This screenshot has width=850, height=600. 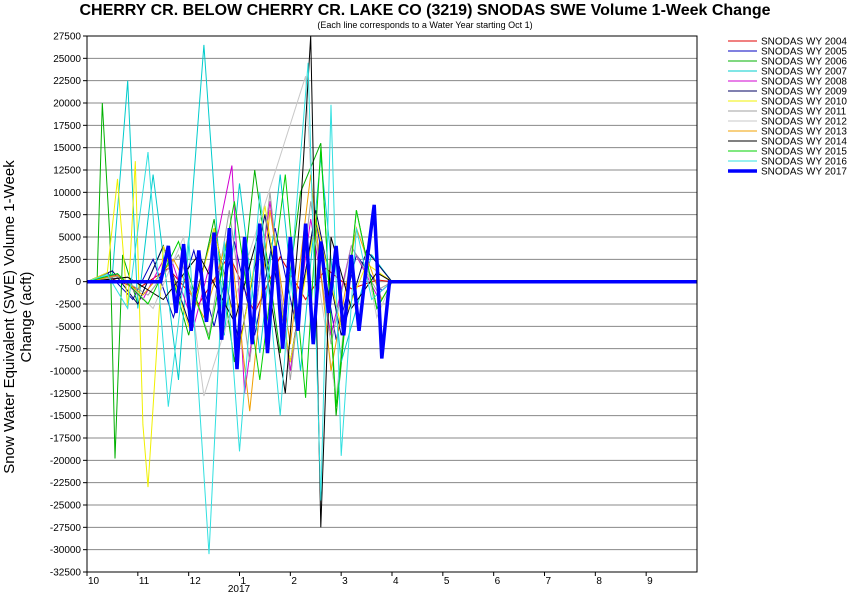 What do you see at coordinates (67, 37) in the screenshot?
I see `y-tick-label: 27500` at bounding box center [67, 37].